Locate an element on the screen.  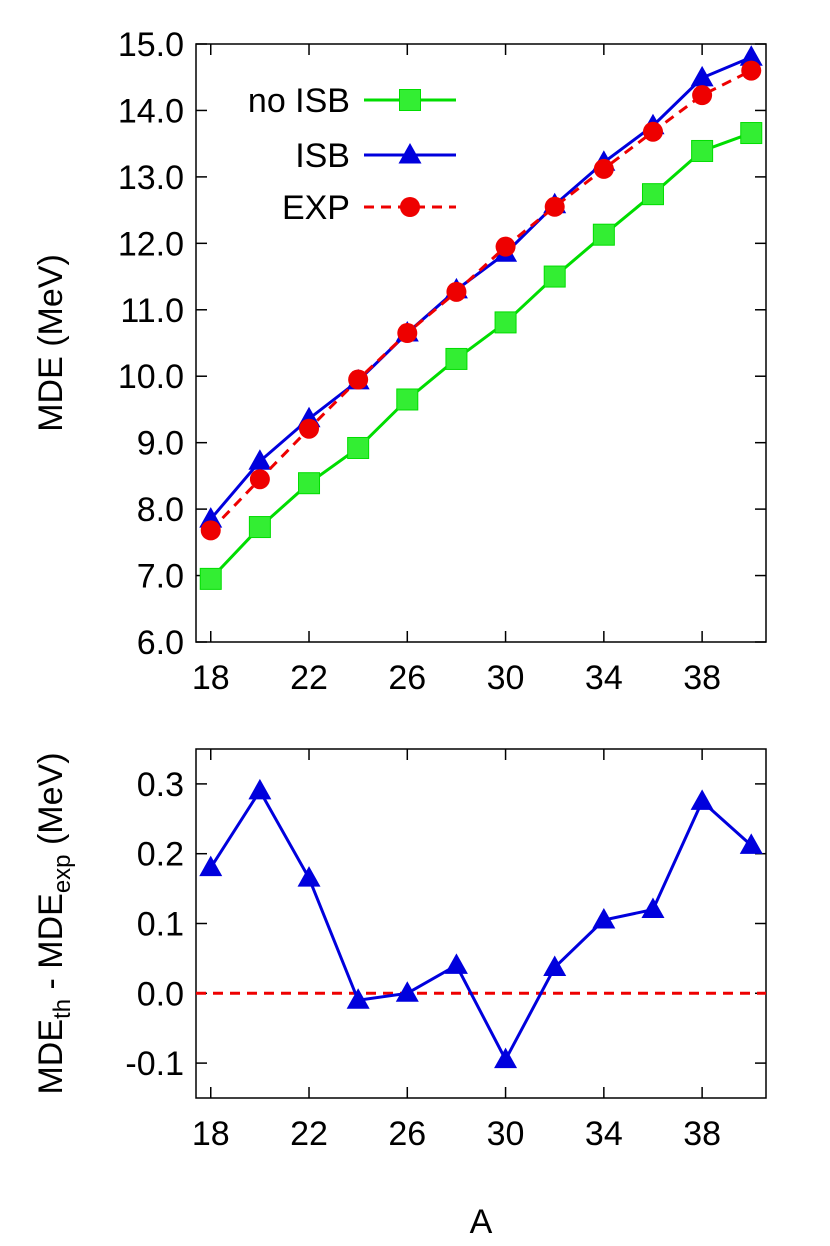
y-tick-label: 12.0 is located at coordinates (151, 244).